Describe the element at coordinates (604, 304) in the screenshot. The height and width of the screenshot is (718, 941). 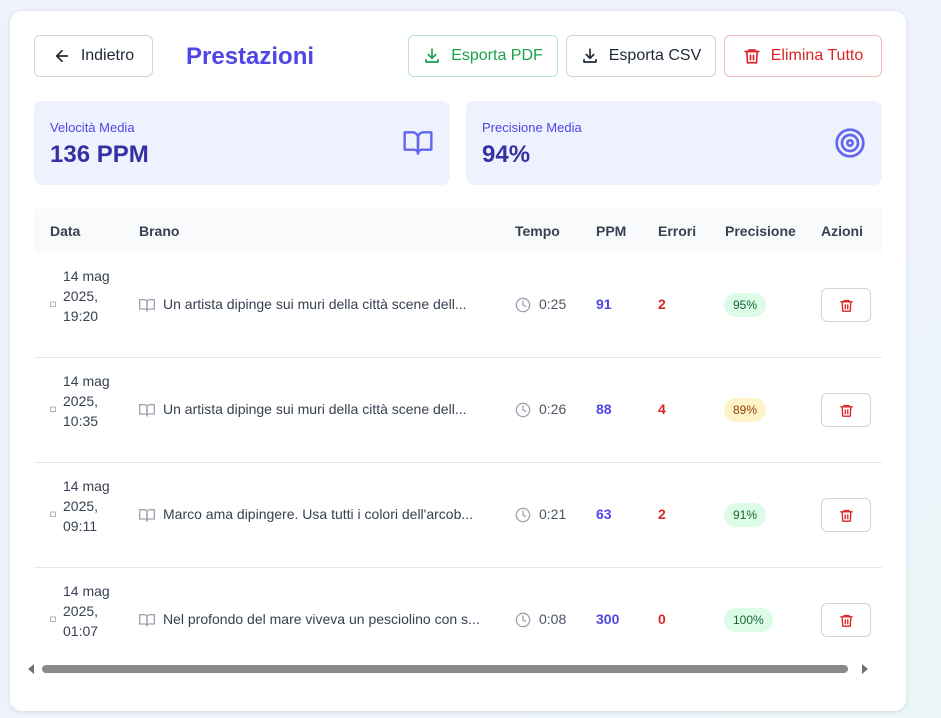
I see `row-ppm: 91` at that location.